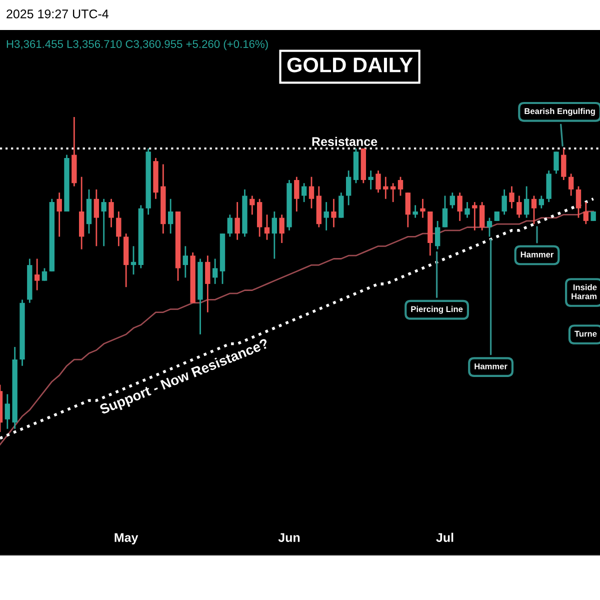  What do you see at coordinates (585, 333) in the screenshot?
I see `annotation: Turne` at bounding box center [585, 333].